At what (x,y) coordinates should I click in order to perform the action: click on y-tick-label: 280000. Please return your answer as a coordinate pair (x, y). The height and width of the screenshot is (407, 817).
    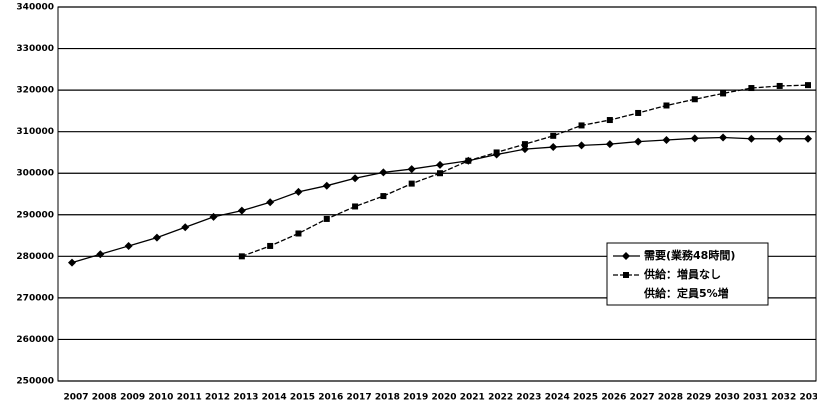
    Looking at the image, I should click on (35, 257).